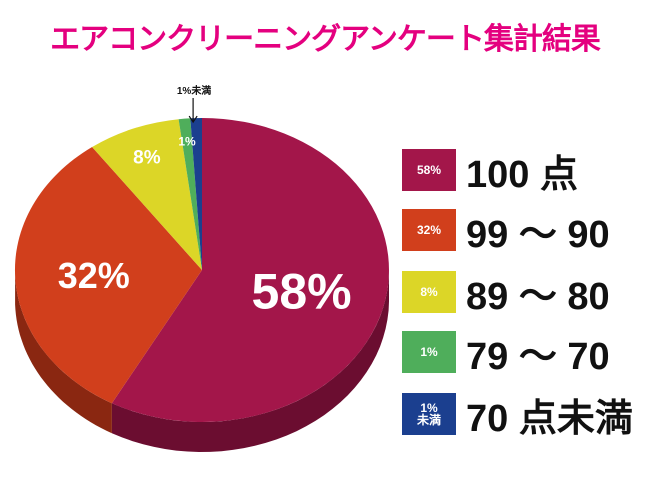 This screenshot has width=650, height=480. I want to click on slice-label-4: 1%未満, so click(194, 90).